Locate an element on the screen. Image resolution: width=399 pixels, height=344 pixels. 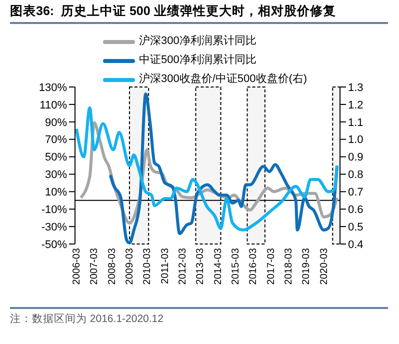
x-tick-label: 2015-03 is located at coordinates (236, 266).